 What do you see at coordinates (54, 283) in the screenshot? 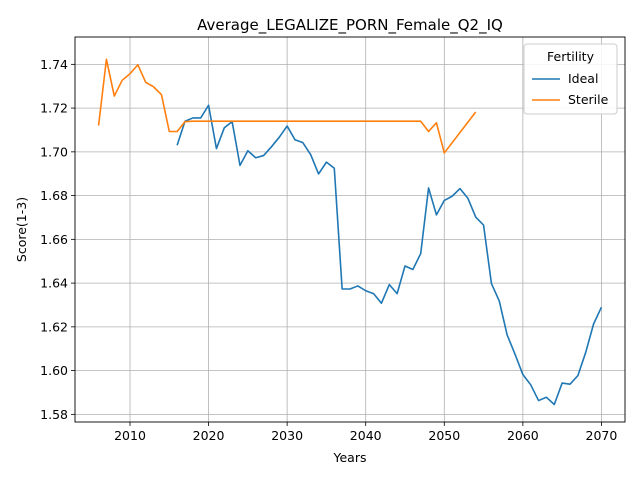
I see `y-tick-label: 1.64` at bounding box center [54, 283].